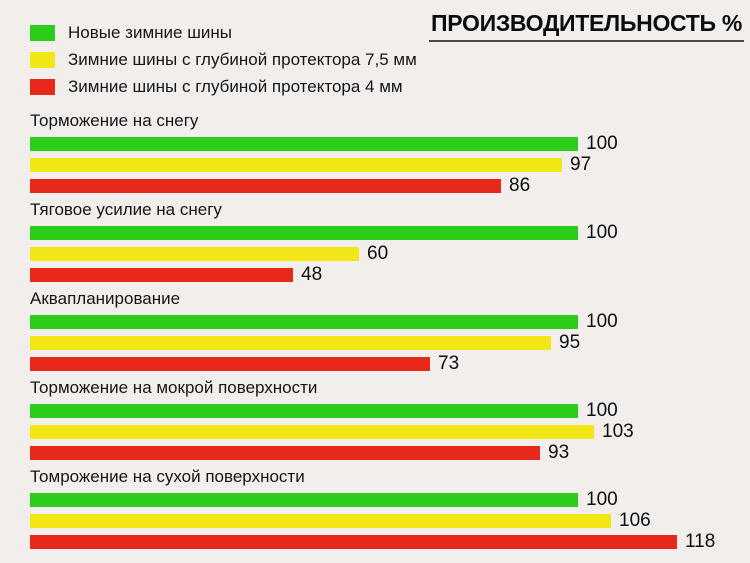  What do you see at coordinates (390, 253) in the screenshot?
I see `bar-row: 60` at bounding box center [390, 253].